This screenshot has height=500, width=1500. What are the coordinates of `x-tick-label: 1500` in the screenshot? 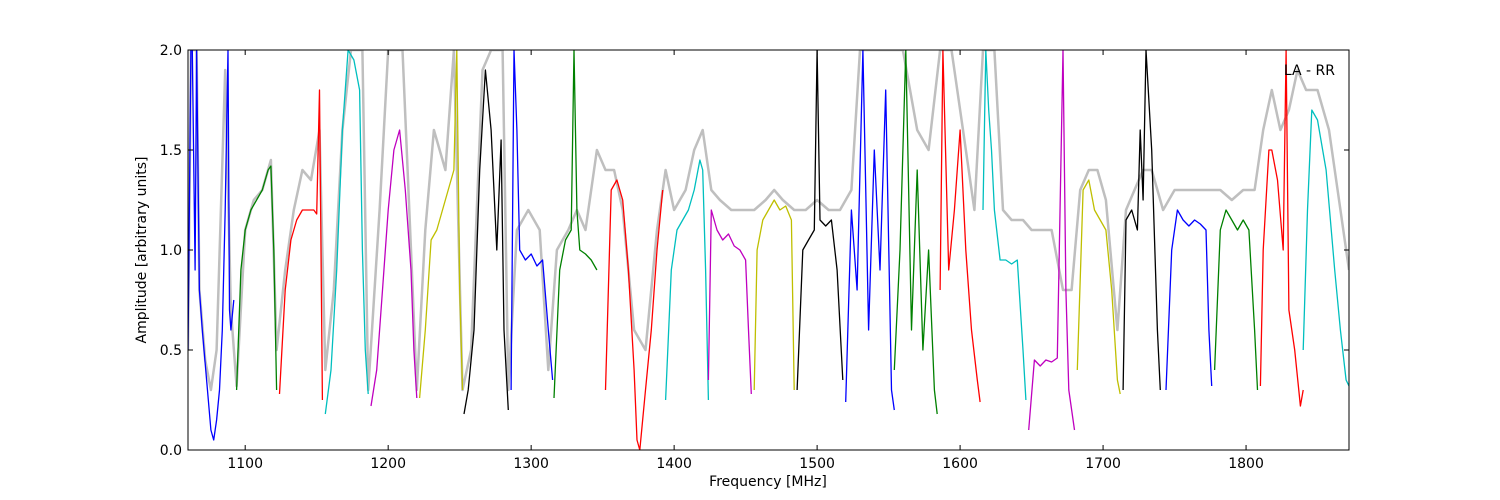 It's located at (817, 464).